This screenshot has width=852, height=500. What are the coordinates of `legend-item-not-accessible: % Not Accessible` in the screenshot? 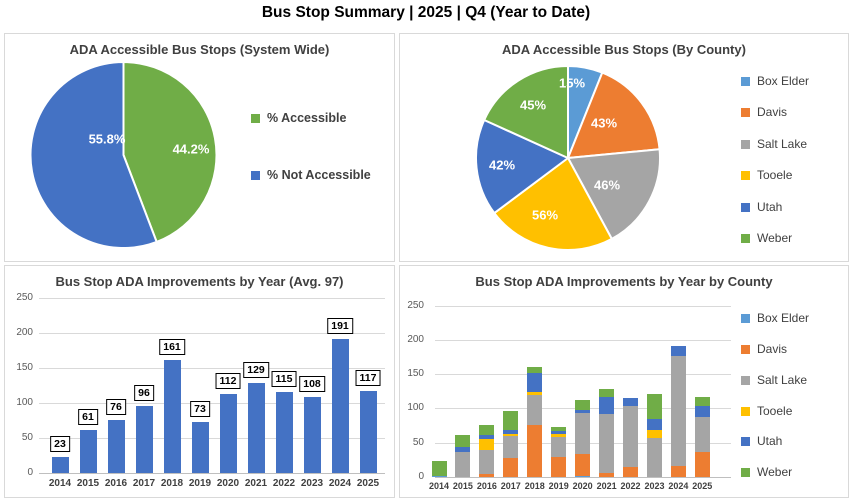 It's located at (311, 175).